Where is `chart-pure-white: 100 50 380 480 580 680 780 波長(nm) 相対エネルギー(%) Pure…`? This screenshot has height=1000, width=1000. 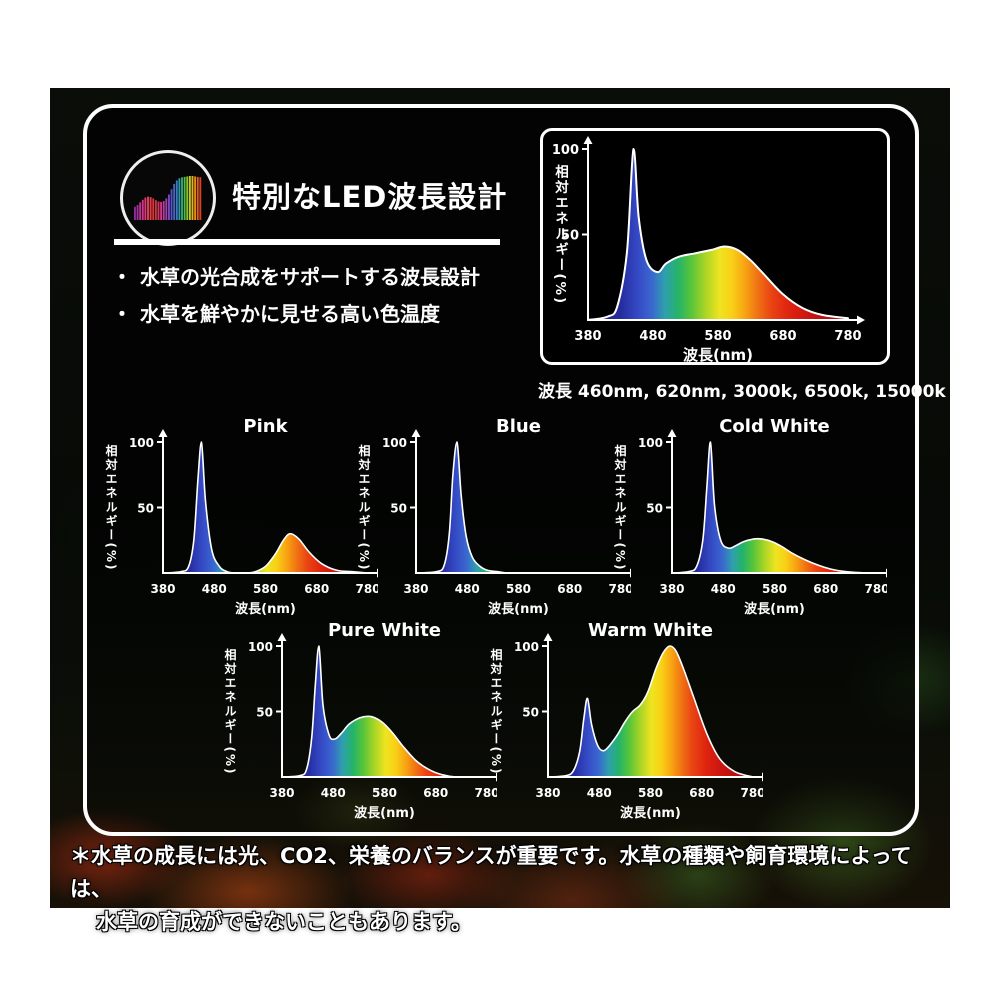
chart-pure-white: 100 50 380 480 580 680 780 波長(nm) 相対エネルギー(%) Pure… is located at coordinates (360, 723).